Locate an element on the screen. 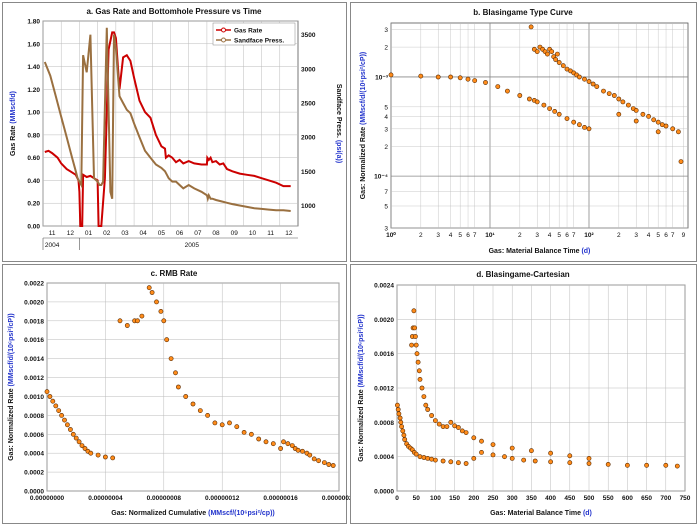  xtick-d: 300 is located at coordinates (512, 498).